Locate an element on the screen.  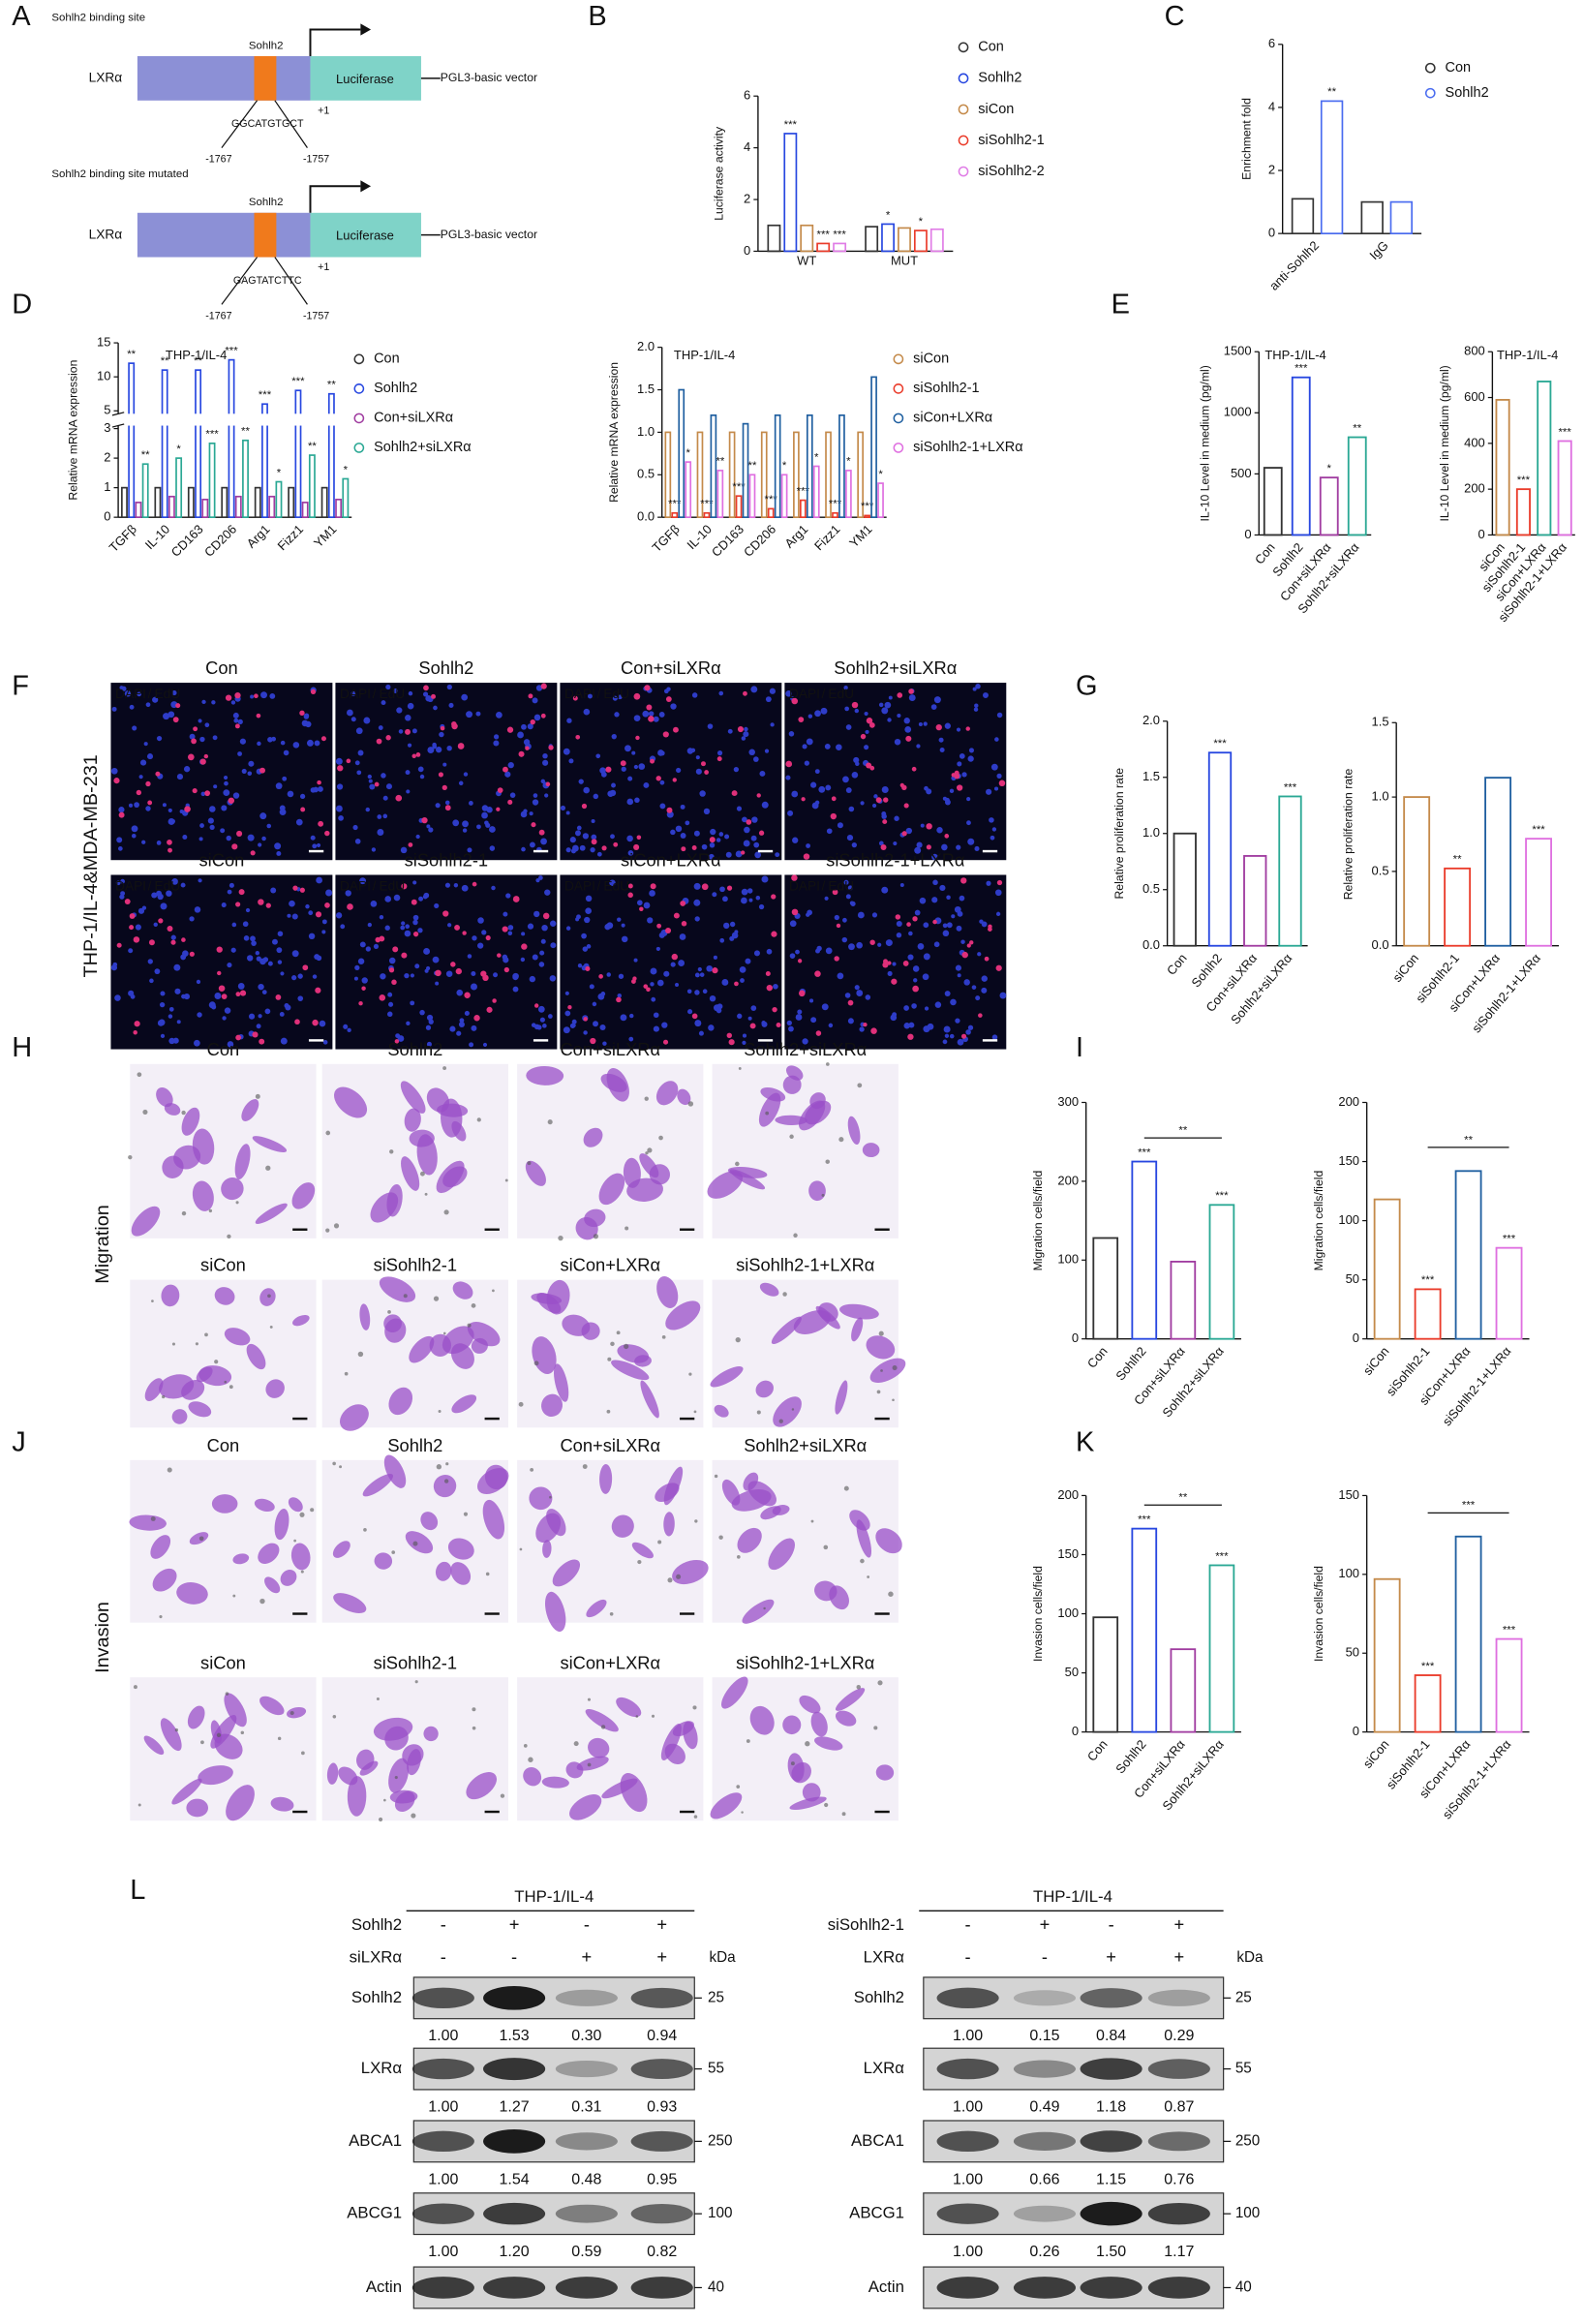
binding-site is located at coordinates (266, 235).